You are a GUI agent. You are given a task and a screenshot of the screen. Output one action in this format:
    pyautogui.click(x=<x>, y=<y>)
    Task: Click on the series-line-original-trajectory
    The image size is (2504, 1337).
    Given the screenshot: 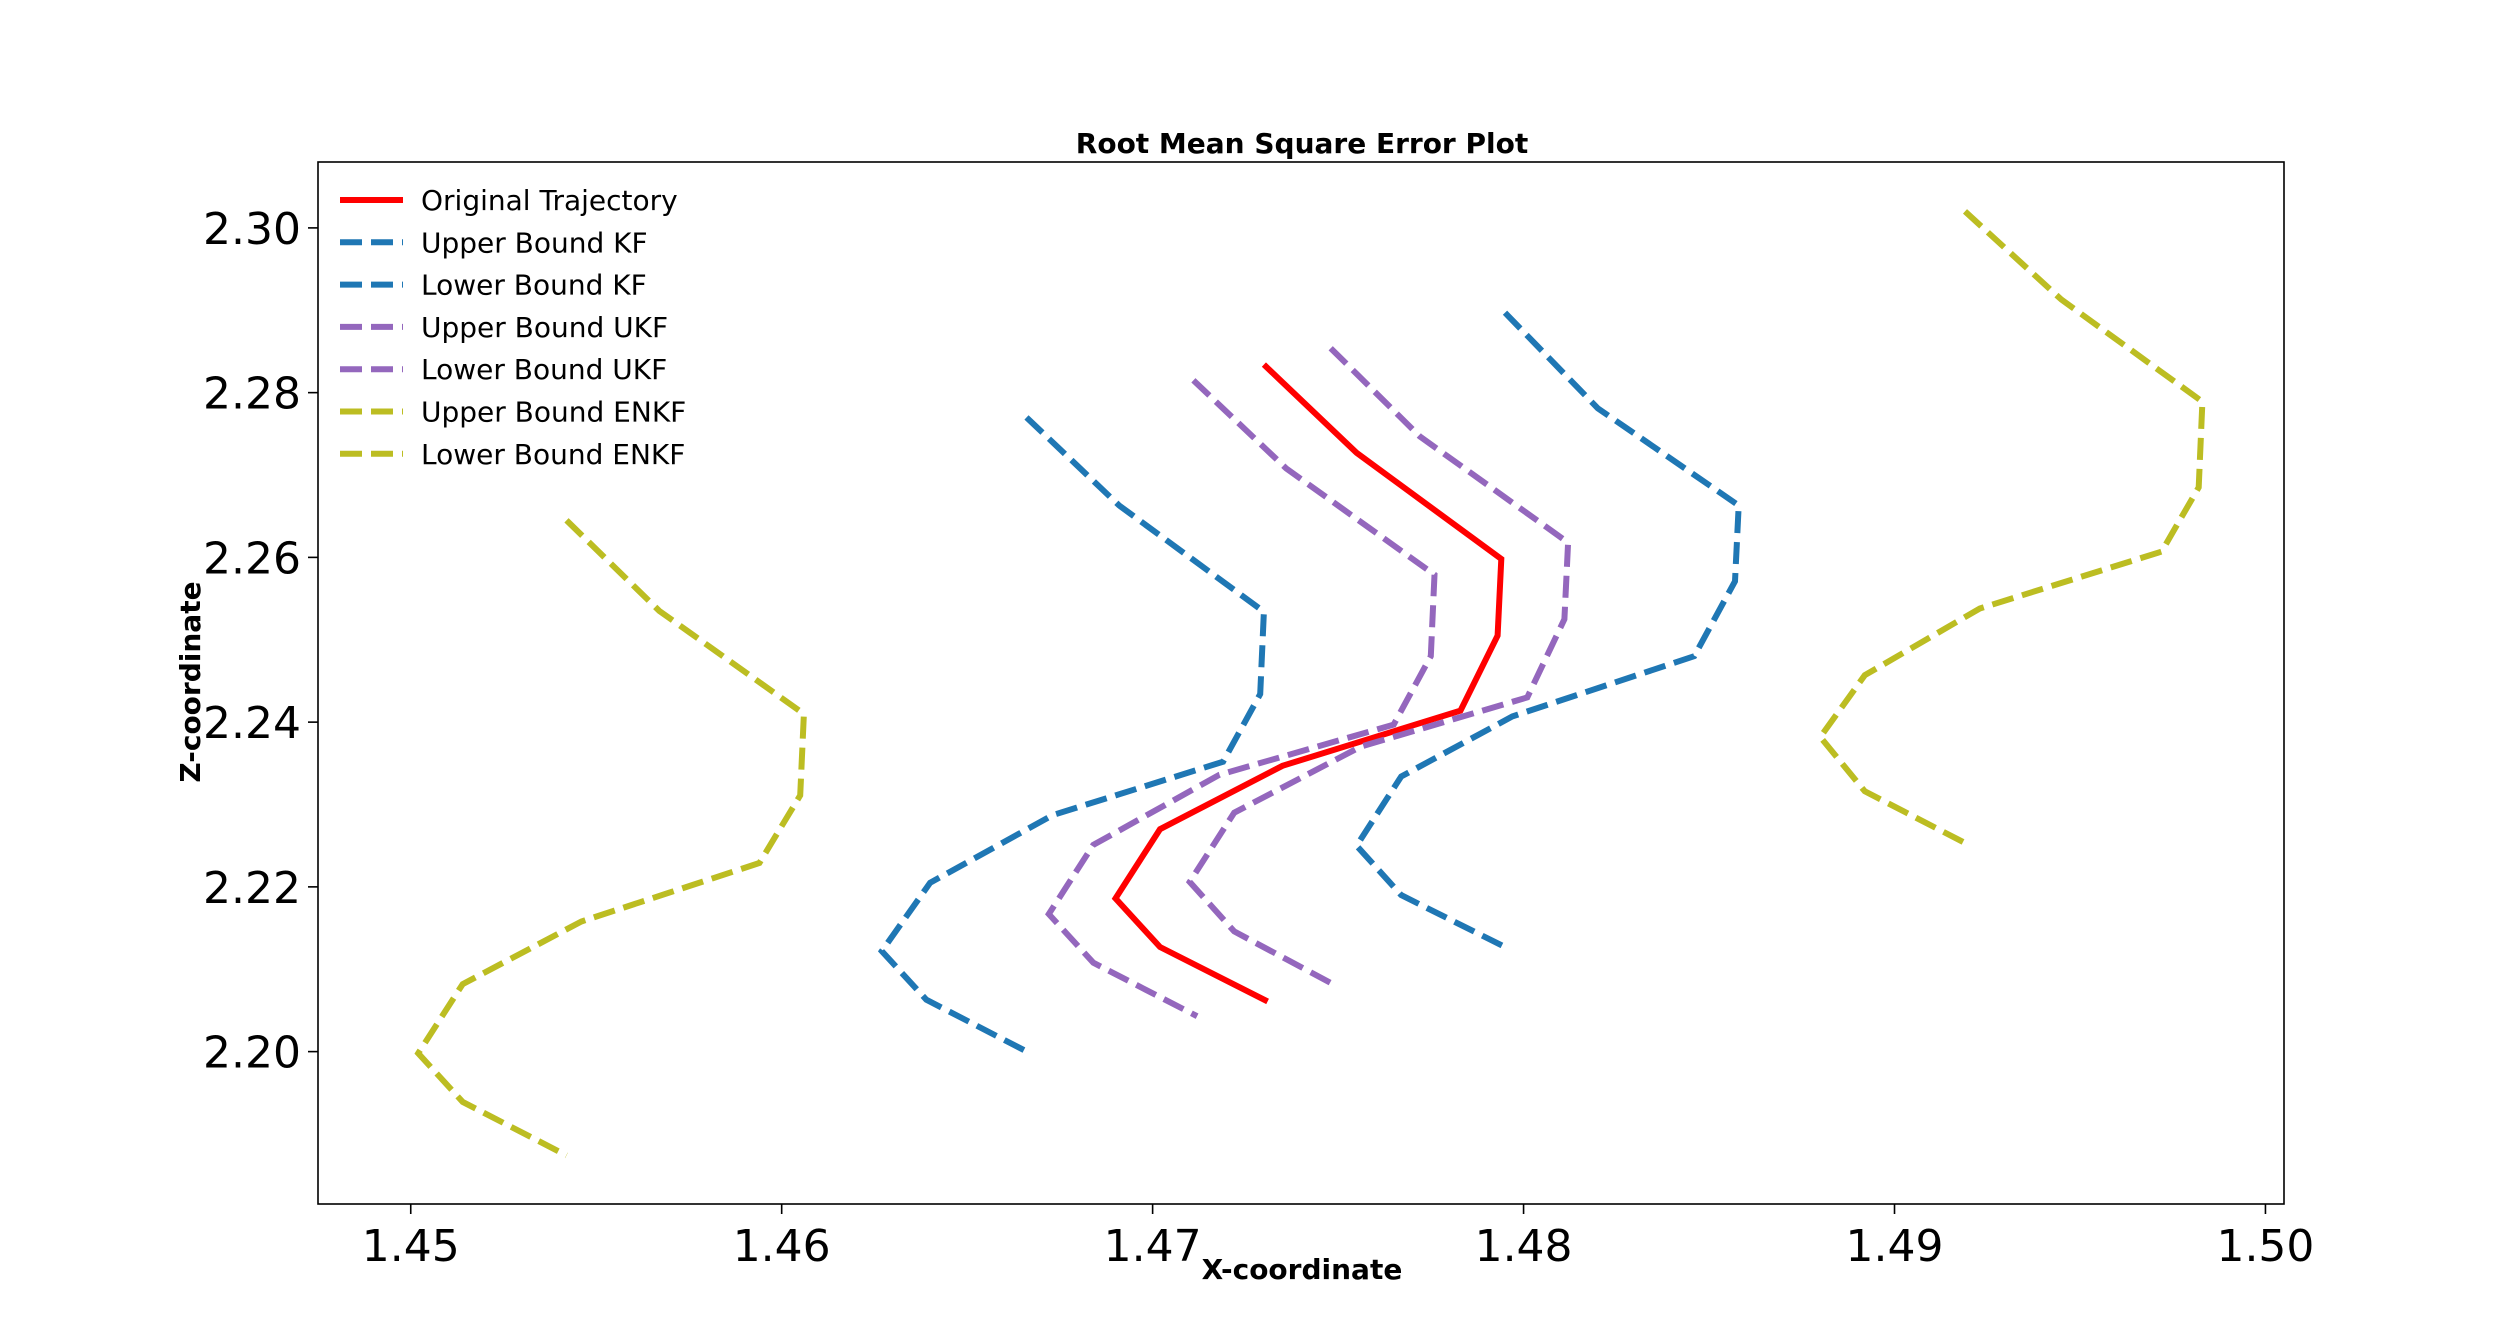 What is the action you would take?
    pyautogui.click(x=1308, y=683)
    